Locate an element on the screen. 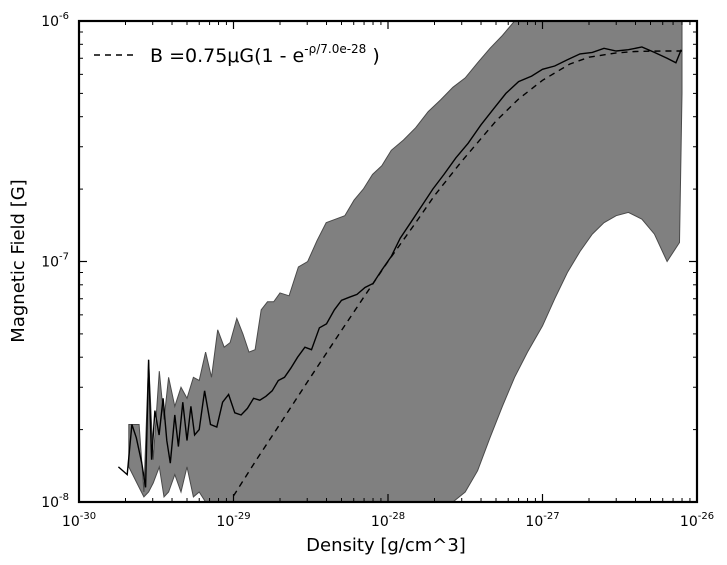 Image resolution: width=727 pixels, height=565 pixels. legend: B =0.75μG(1 - e-ρ/7.0e-28 ) is located at coordinates (237, 54).